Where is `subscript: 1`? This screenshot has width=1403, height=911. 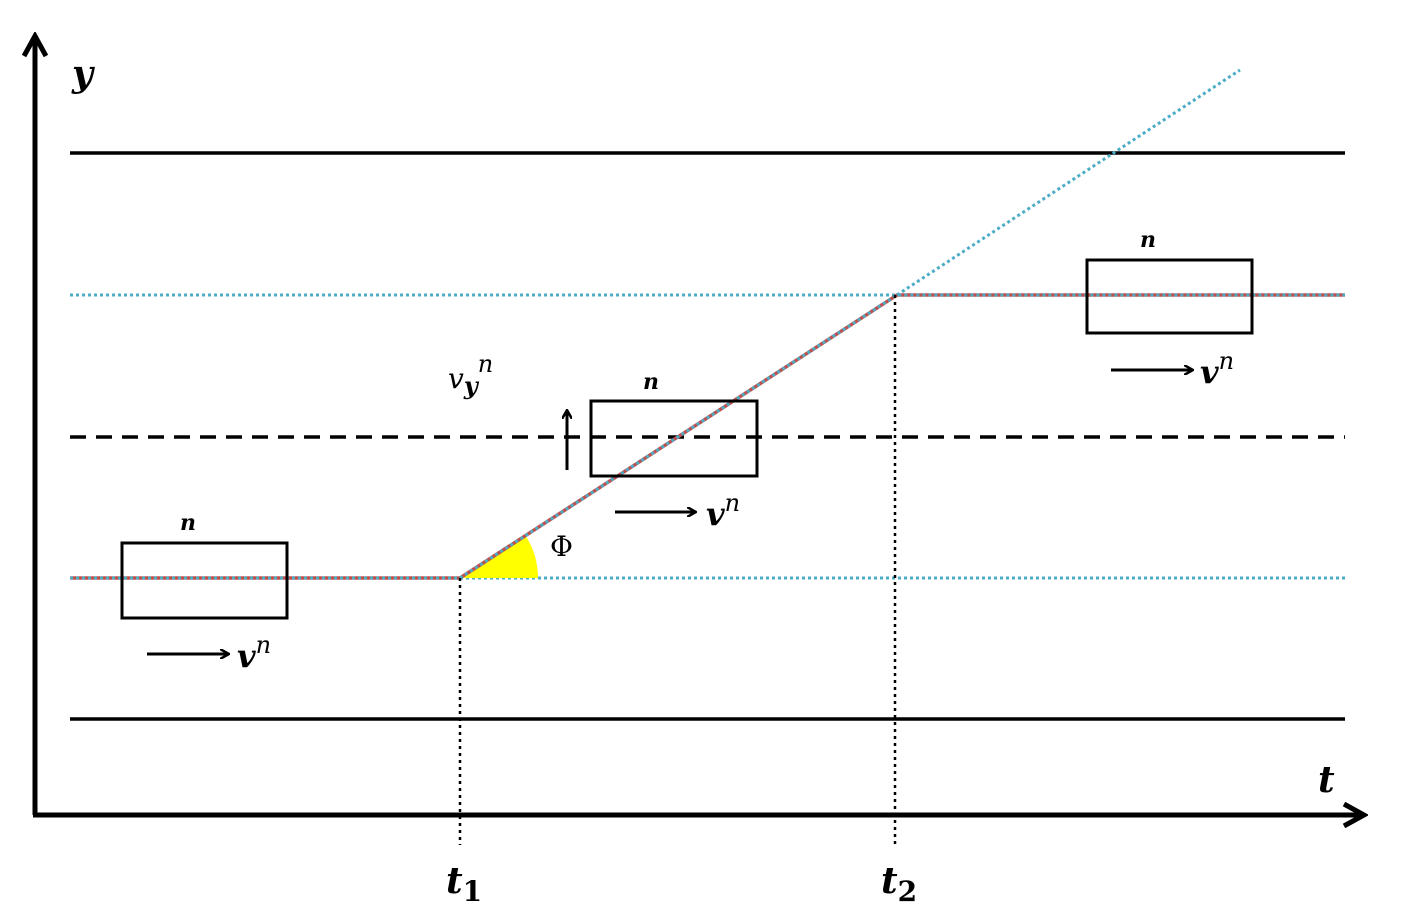
subscript: 1 is located at coordinates (472, 891).